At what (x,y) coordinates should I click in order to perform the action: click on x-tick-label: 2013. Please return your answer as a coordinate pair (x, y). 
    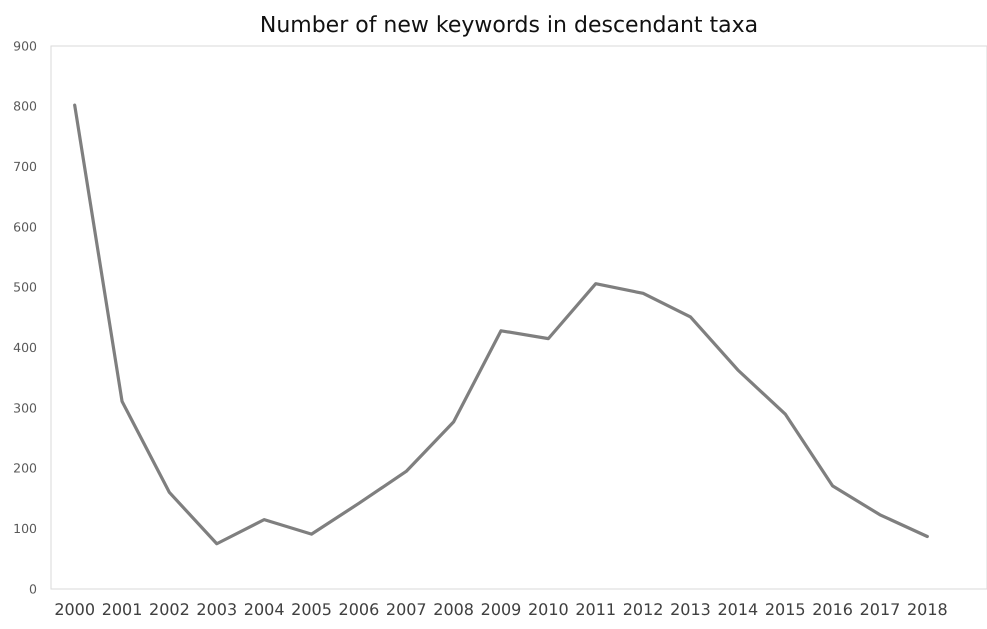
    Looking at the image, I should click on (690, 609).